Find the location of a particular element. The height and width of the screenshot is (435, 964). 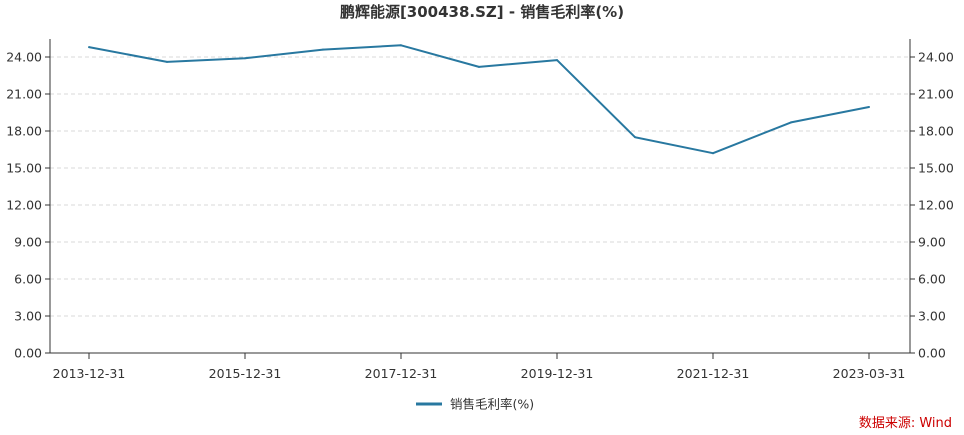

right-y-tick-label: 9.00 is located at coordinates (932, 242).